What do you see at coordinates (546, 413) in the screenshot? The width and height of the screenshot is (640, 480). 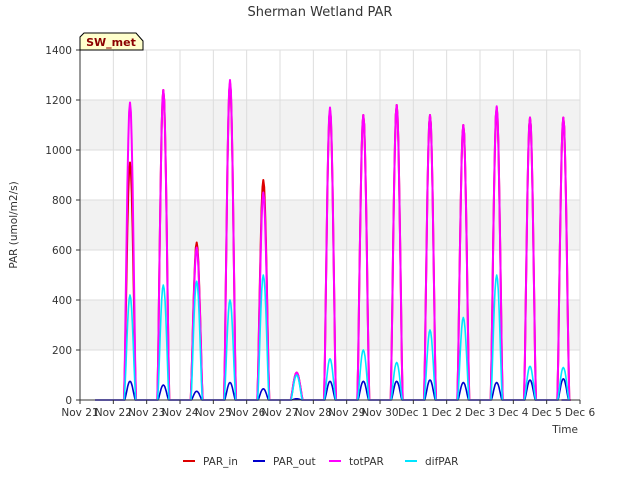 I see `x-tick-label: Dec 5` at bounding box center [546, 413].